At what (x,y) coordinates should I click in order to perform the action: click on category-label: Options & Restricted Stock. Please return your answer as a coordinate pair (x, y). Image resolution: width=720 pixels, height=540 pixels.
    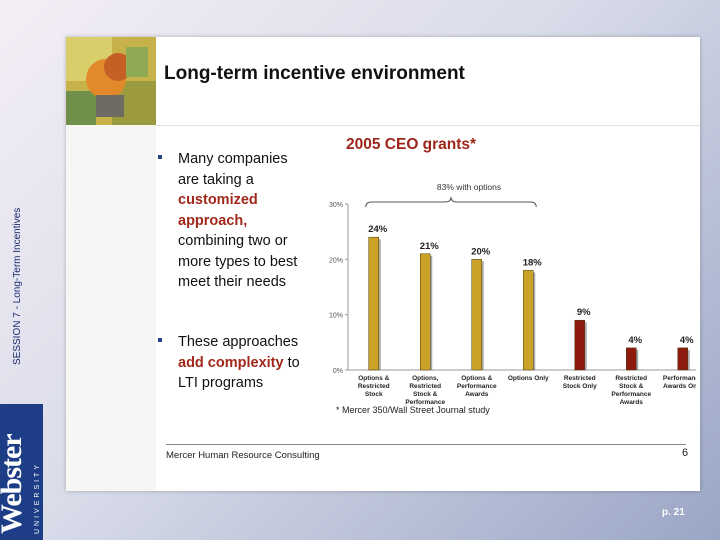
    Looking at the image, I should click on (374, 386).